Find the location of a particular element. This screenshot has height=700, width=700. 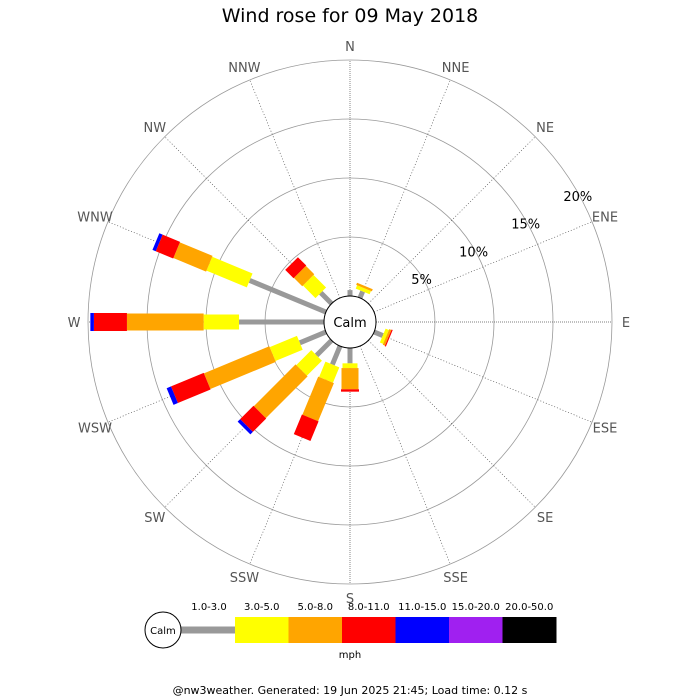

direction-label-n: N is located at coordinates (350, 47).